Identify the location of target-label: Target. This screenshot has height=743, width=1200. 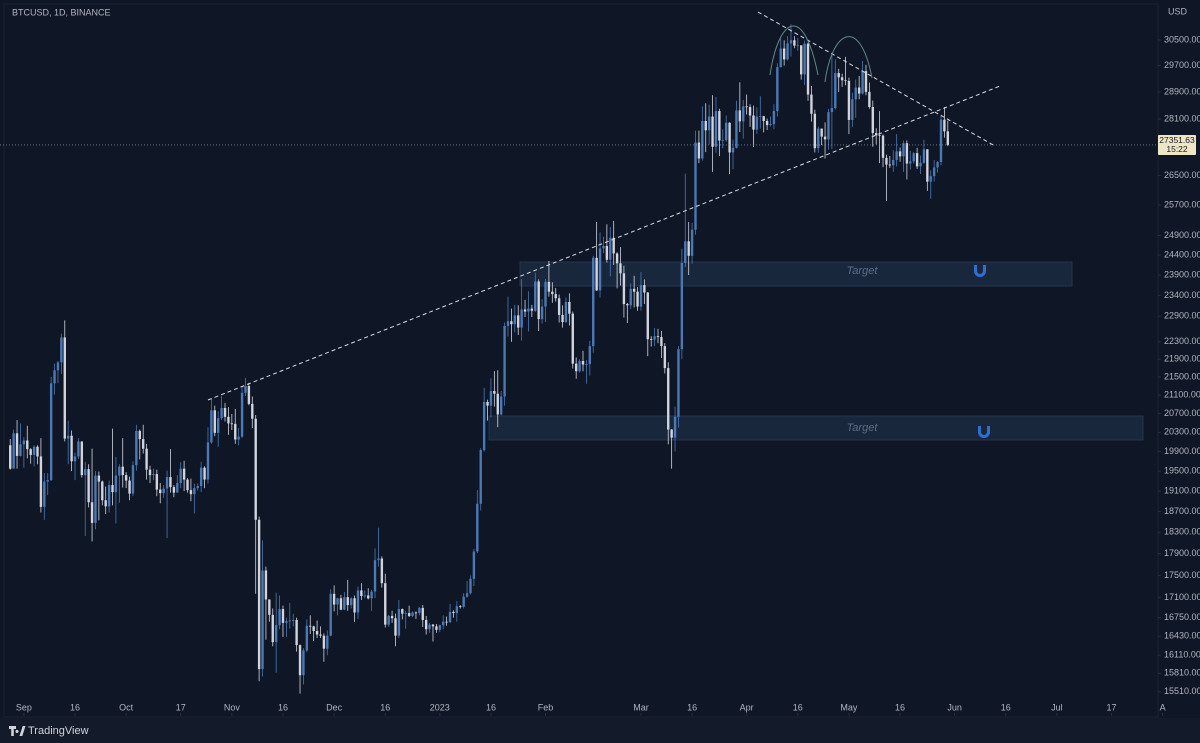
(863, 428).